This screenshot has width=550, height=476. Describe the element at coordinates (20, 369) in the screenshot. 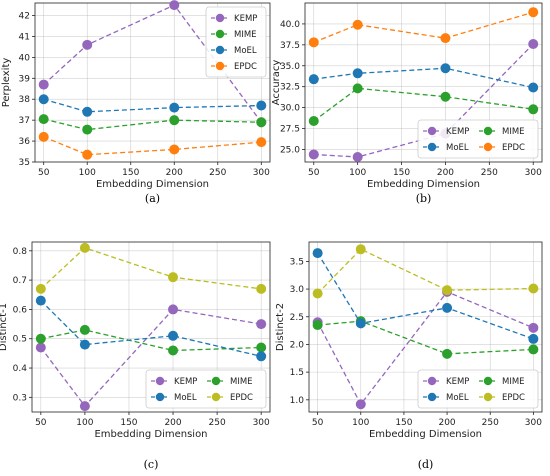

I see `y-tick-label: 0.4` at that location.